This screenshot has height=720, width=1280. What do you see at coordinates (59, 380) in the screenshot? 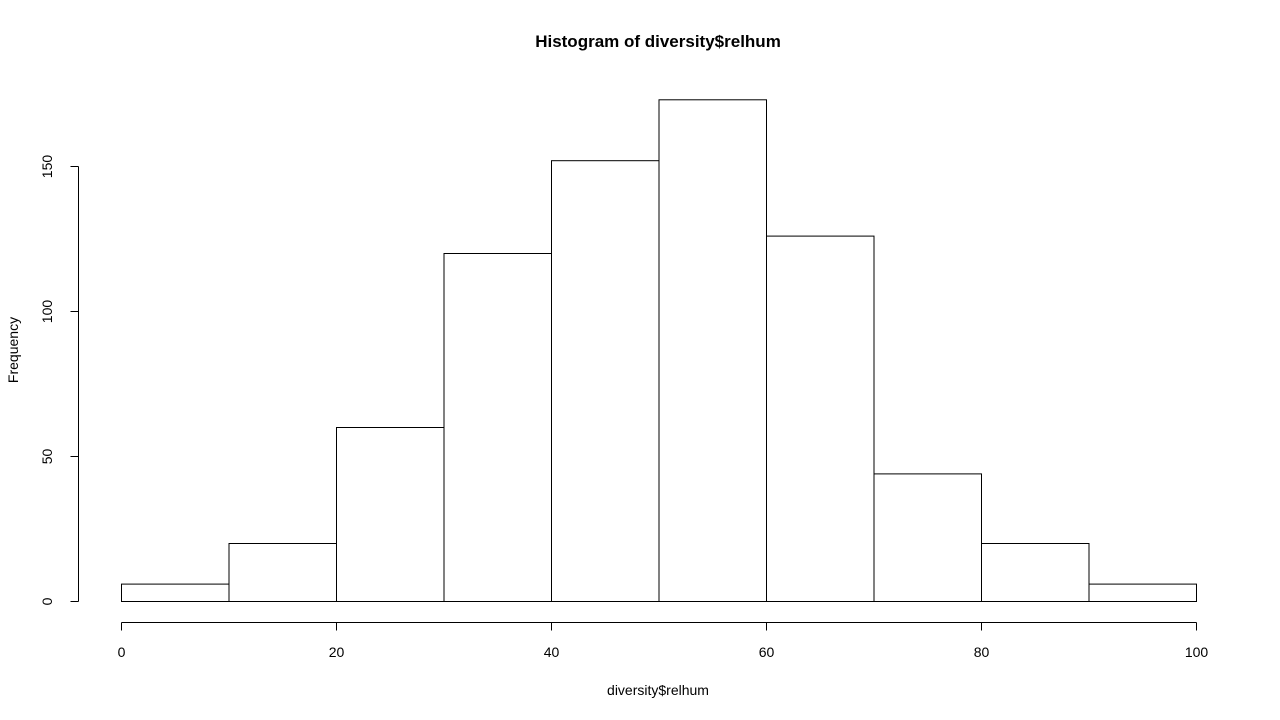
I see `y-axis: 0 50 100 150` at bounding box center [59, 380].